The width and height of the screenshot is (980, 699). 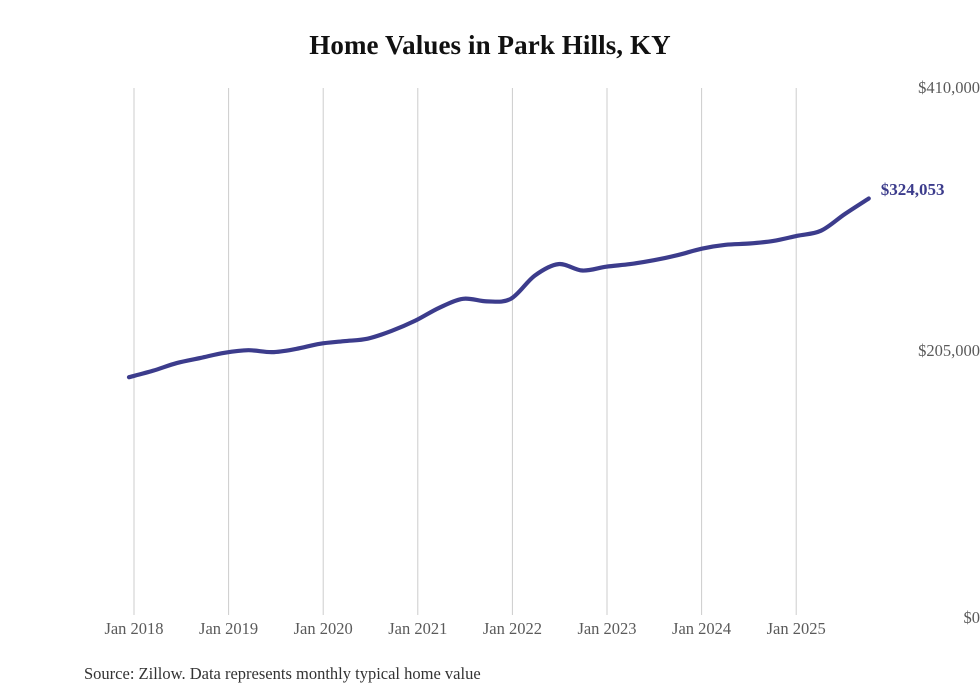 What do you see at coordinates (912, 190) in the screenshot?
I see `end-value-label: $324,053` at bounding box center [912, 190].